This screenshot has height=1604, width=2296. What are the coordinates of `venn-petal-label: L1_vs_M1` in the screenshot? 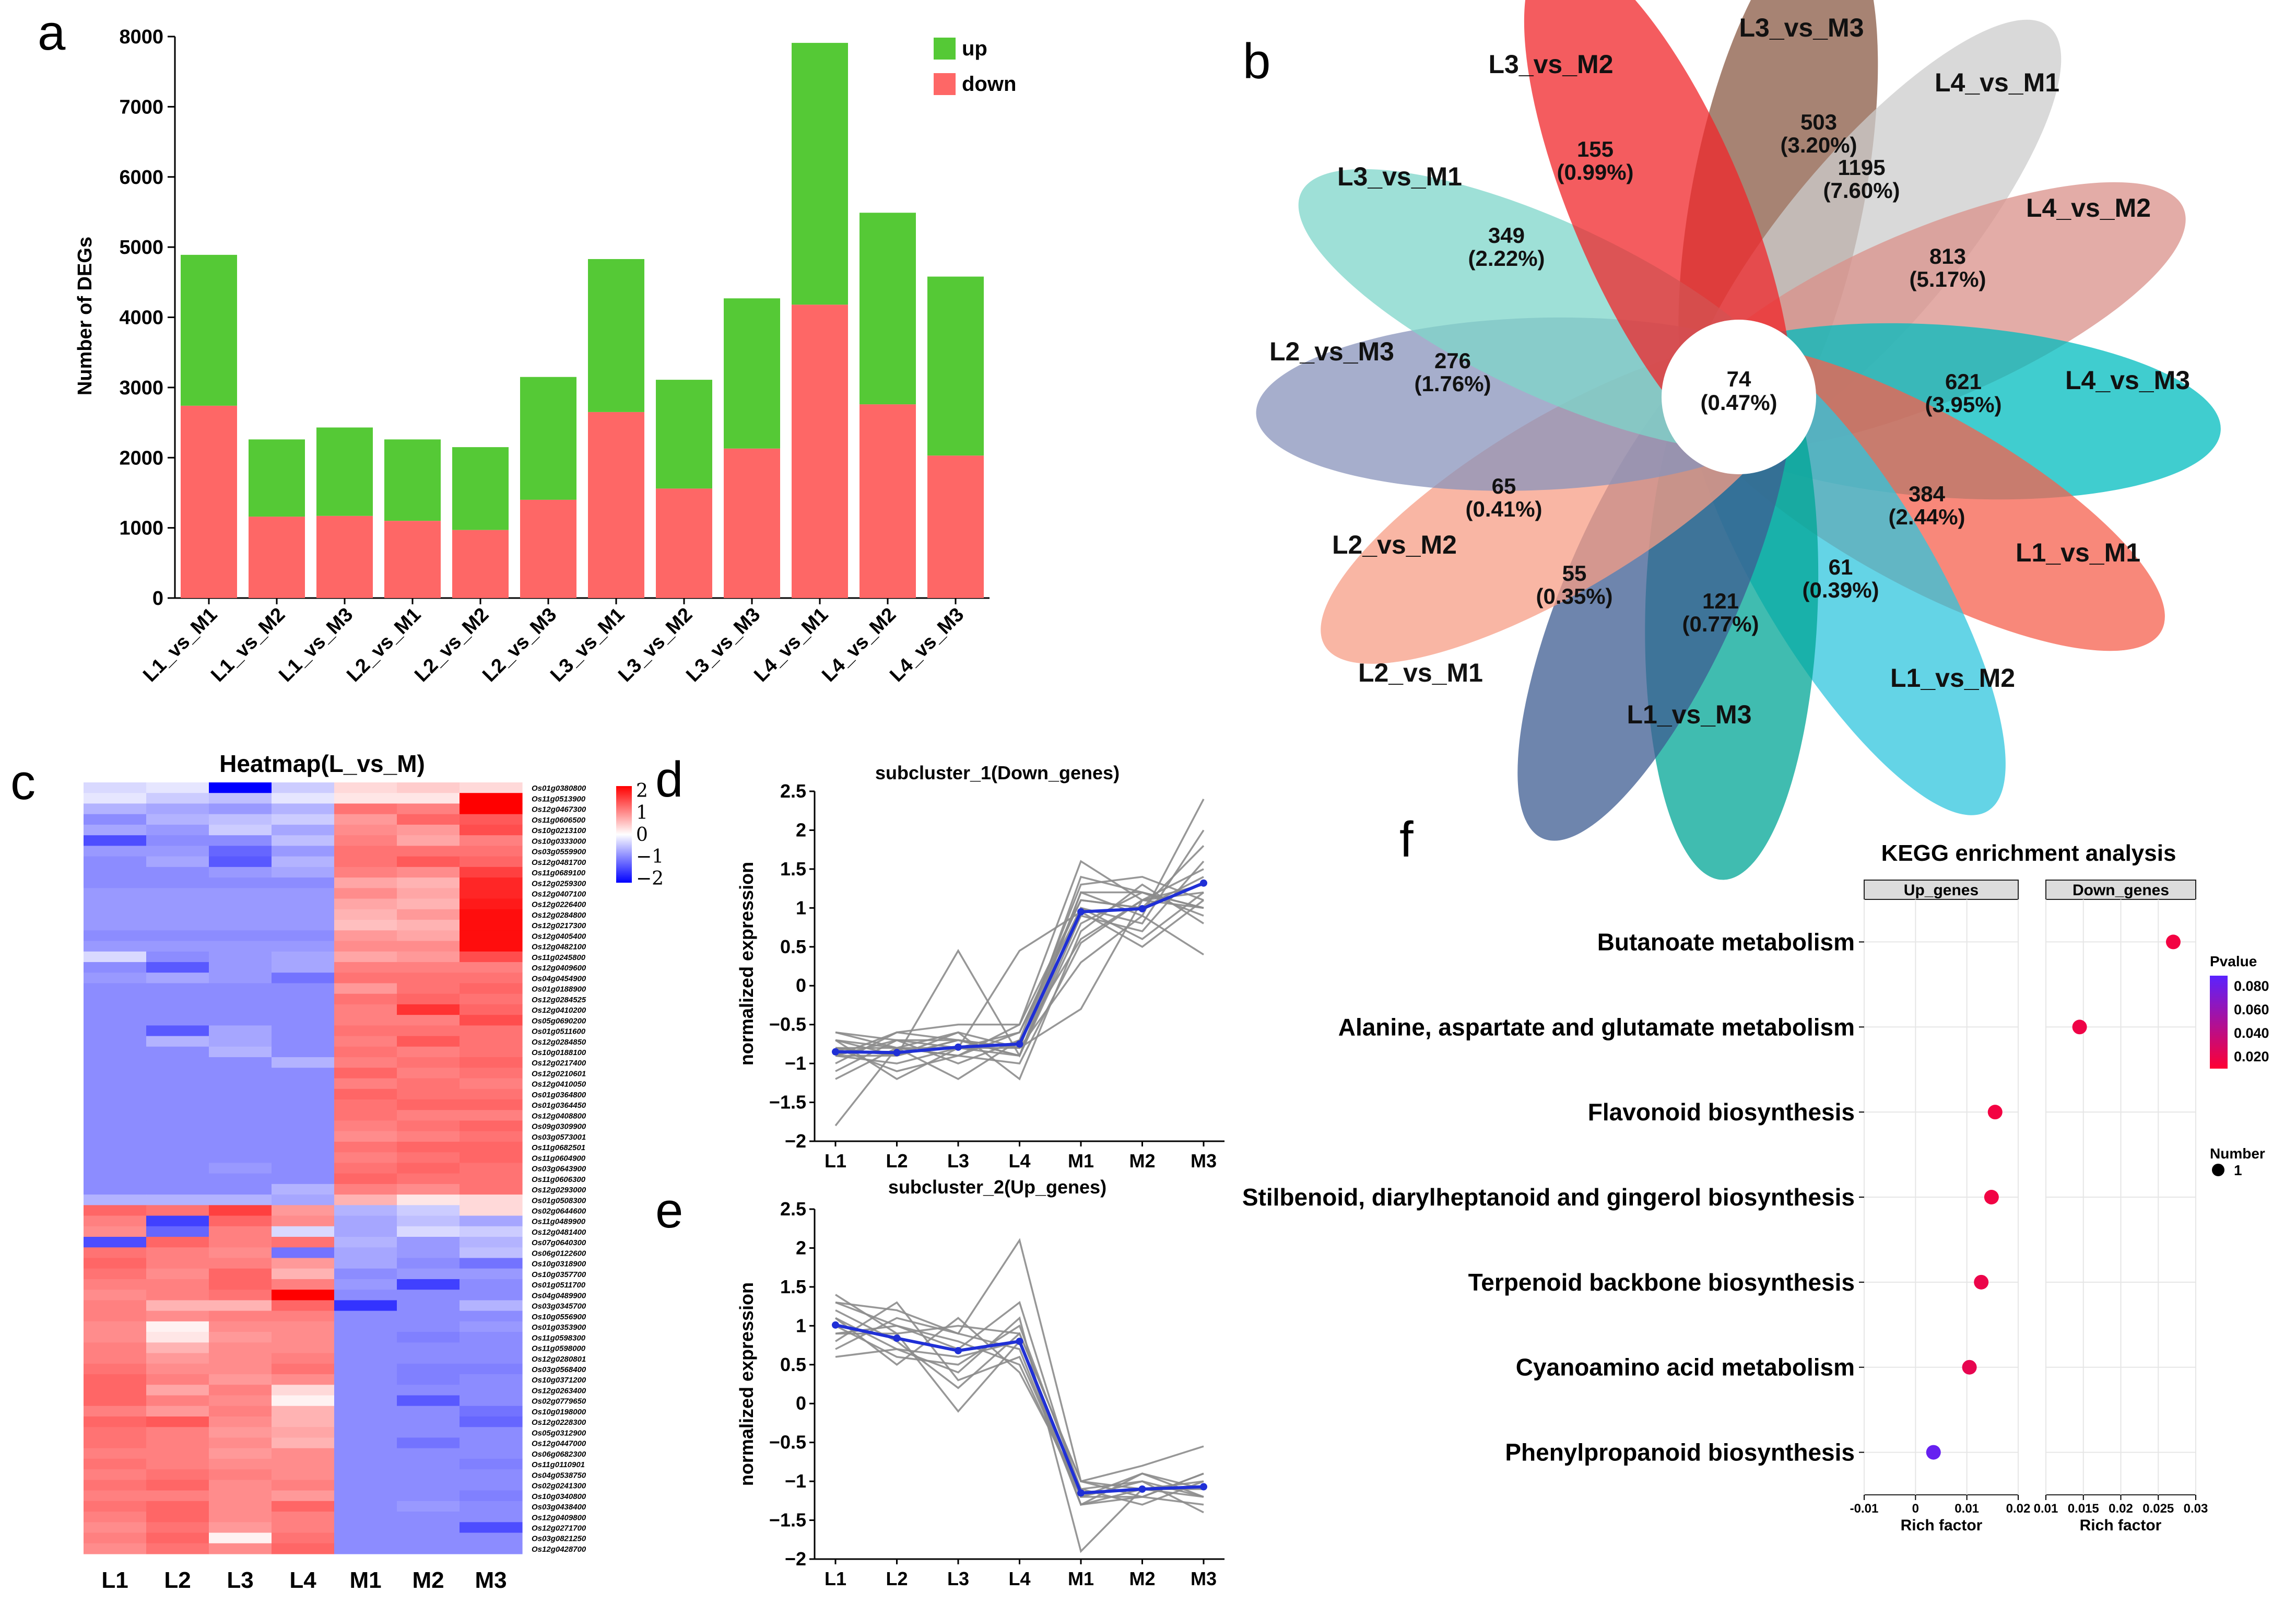 It's located at (2078, 552).